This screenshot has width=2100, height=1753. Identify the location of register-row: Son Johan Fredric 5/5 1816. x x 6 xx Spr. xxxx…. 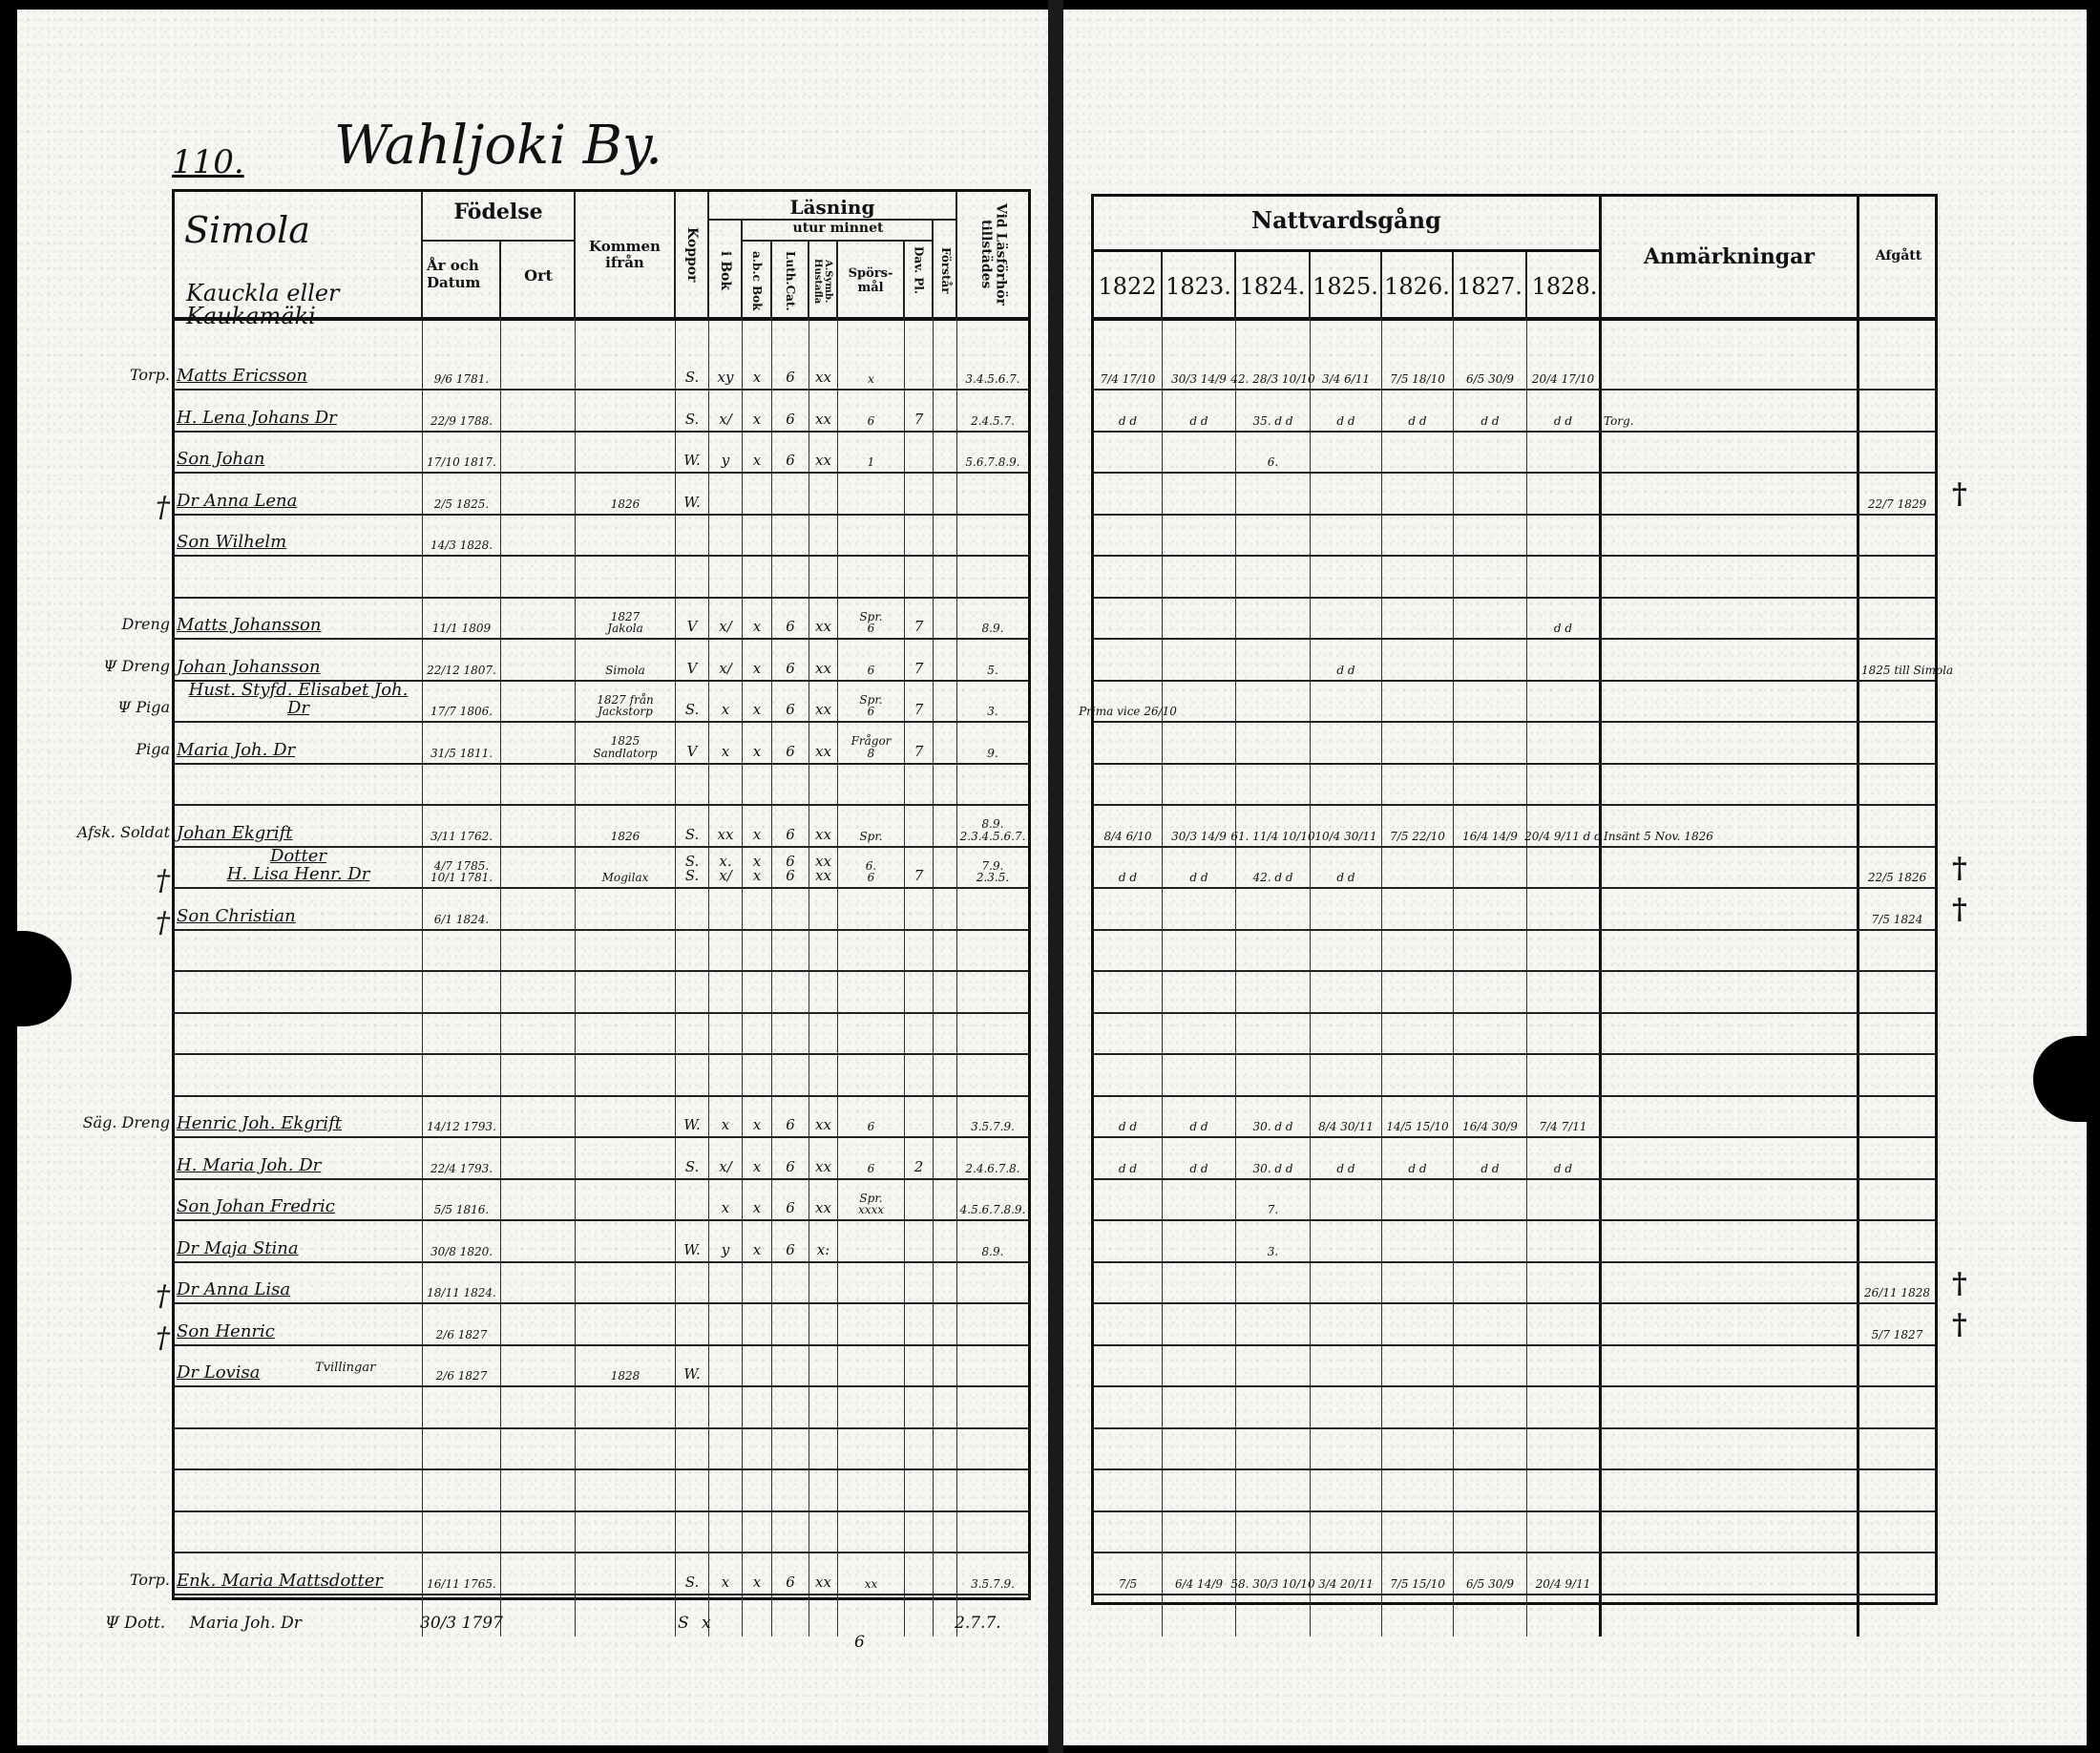
(602, 1200).